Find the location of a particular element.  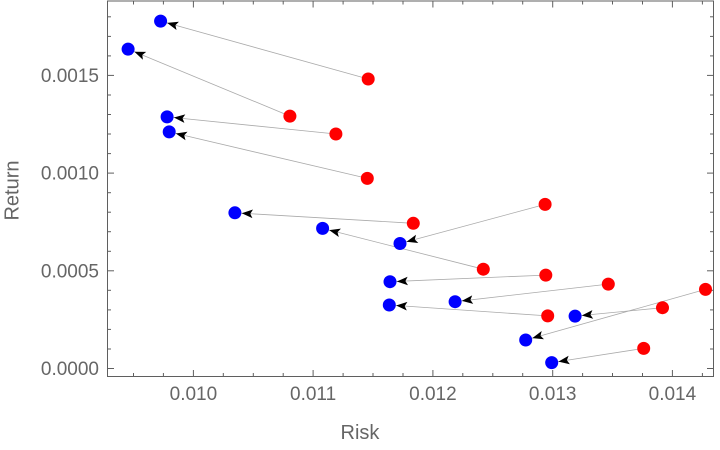

y-tick-label: 0.0000 is located at coordinates (70, 369).